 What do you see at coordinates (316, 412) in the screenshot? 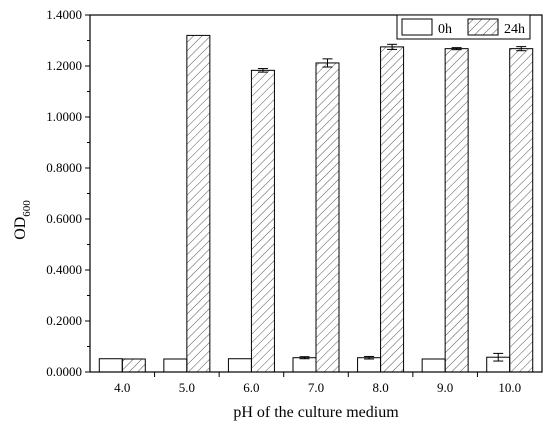
I see `x-axis-title: pH of the culture medium` at bounding box center [316, 412].